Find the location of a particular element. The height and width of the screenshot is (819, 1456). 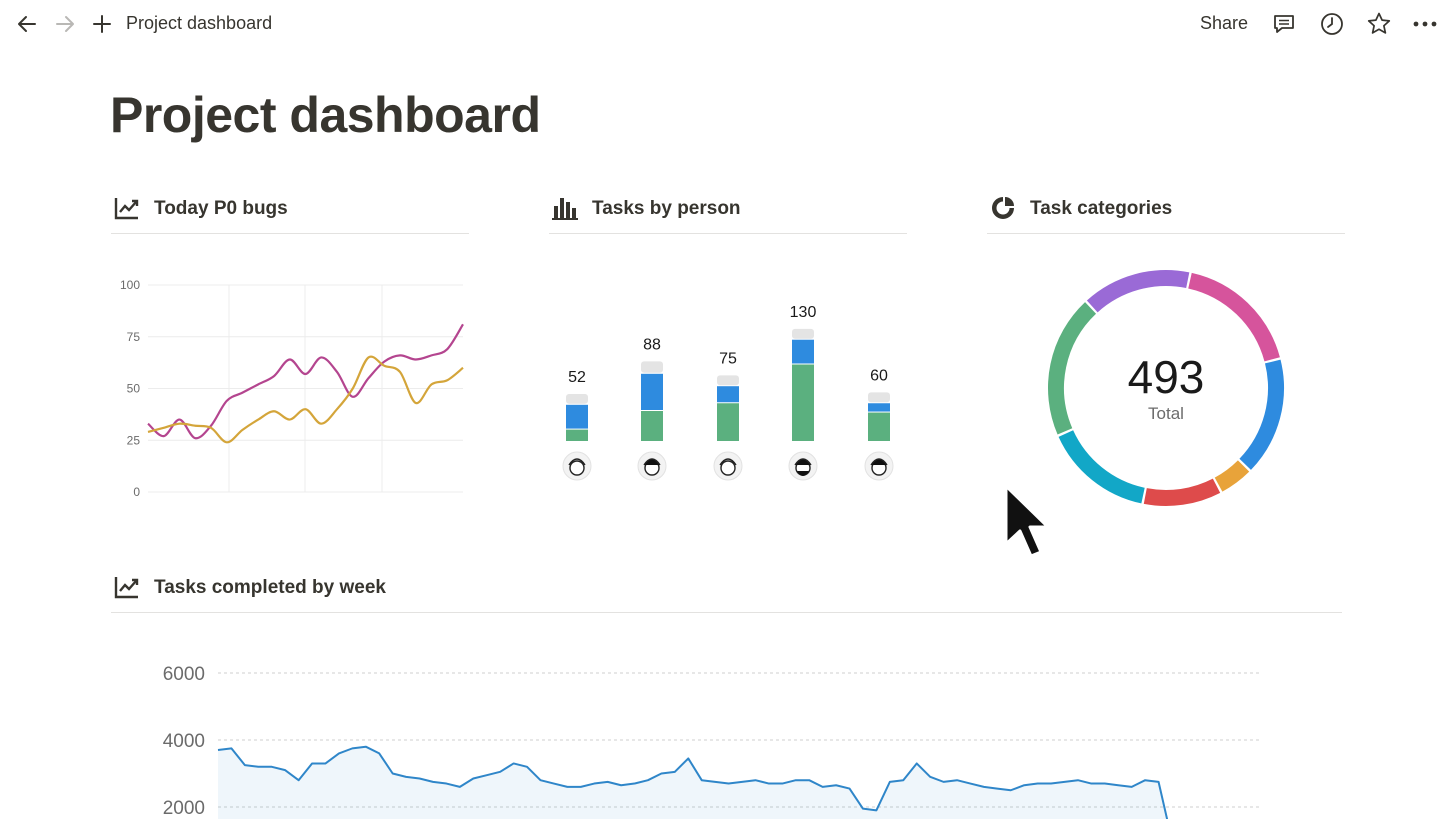

donut-total-label: Total is located at coordinates (1166, 413).